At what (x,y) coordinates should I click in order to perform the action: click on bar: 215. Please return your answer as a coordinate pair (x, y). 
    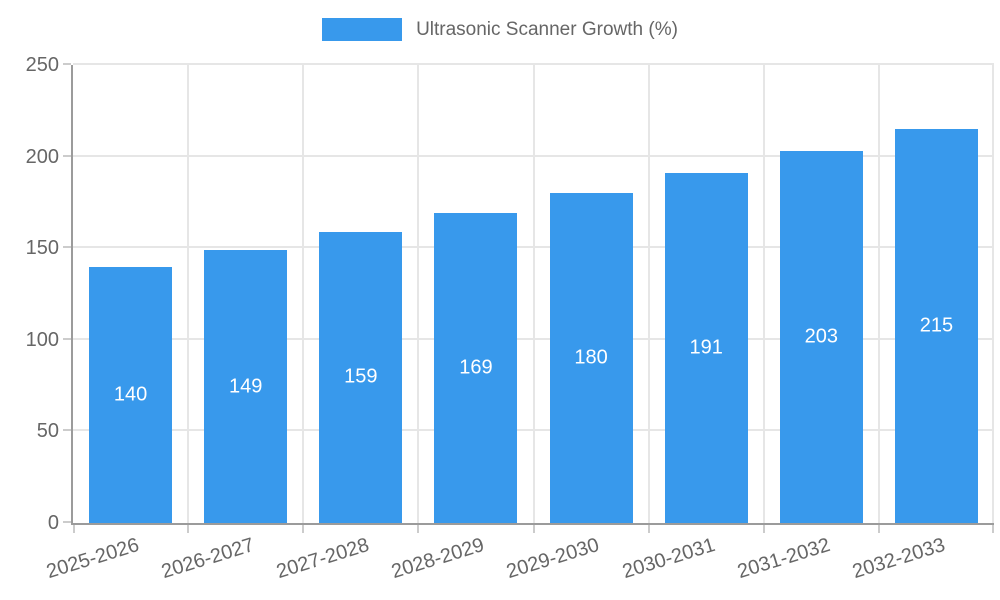
    Looking at the image, I should click on (936, 326).